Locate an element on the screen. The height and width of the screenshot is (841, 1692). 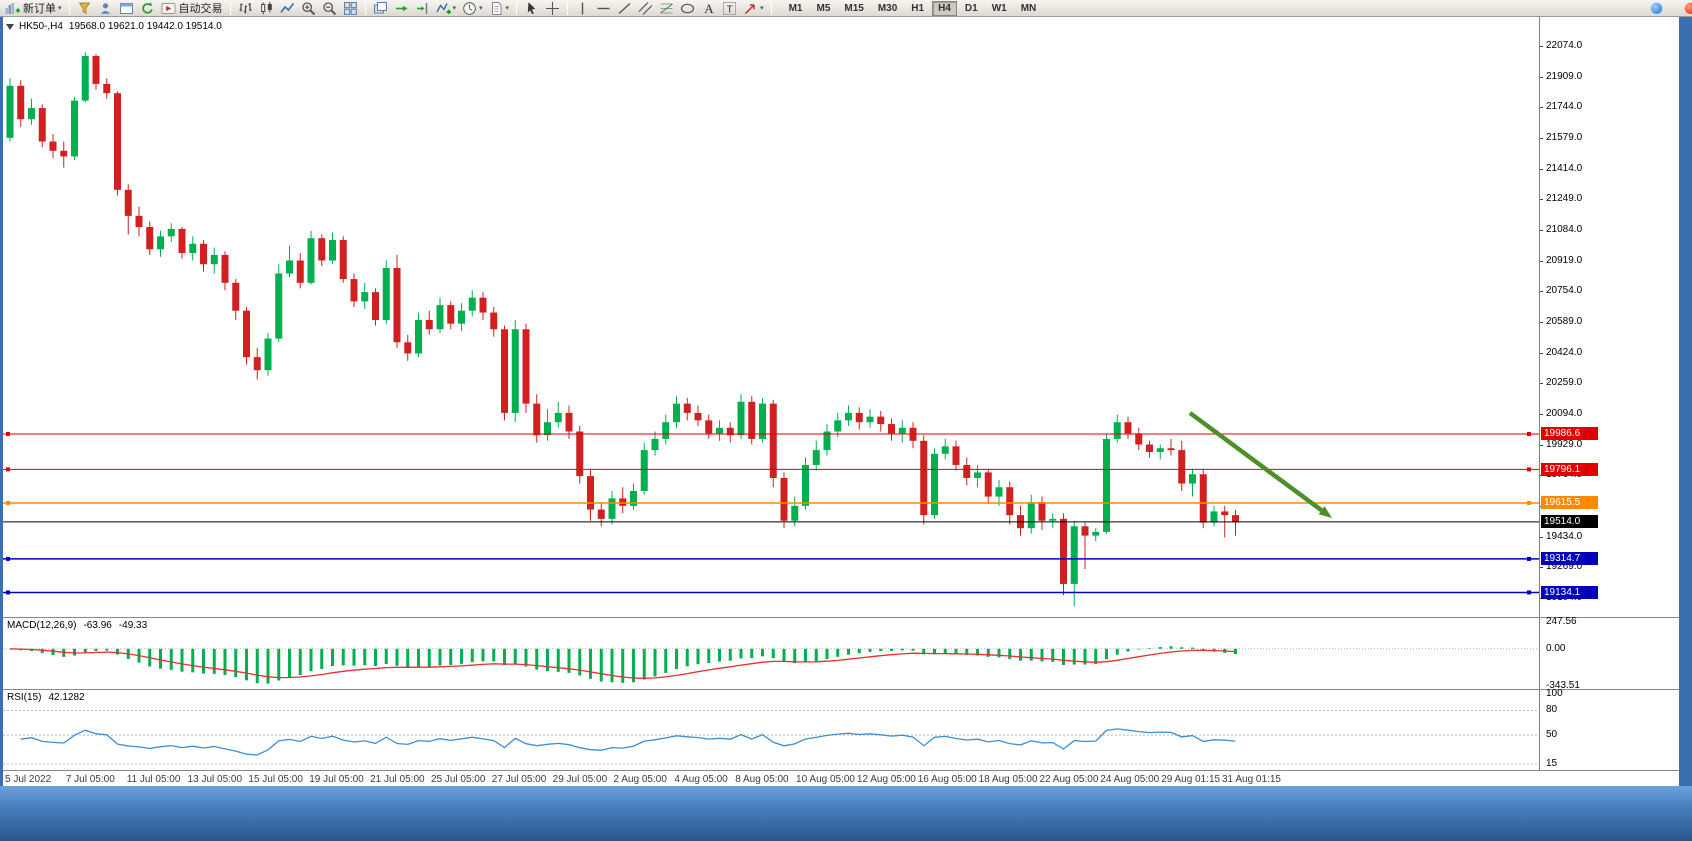
main-toolbar: 新订单 ▾ 自动交易 ▾ ▾ ▾ A T ▾ M1 M5 M15 M30 H1 H4 D1 W1 MN is located at coordinates (846, 8).